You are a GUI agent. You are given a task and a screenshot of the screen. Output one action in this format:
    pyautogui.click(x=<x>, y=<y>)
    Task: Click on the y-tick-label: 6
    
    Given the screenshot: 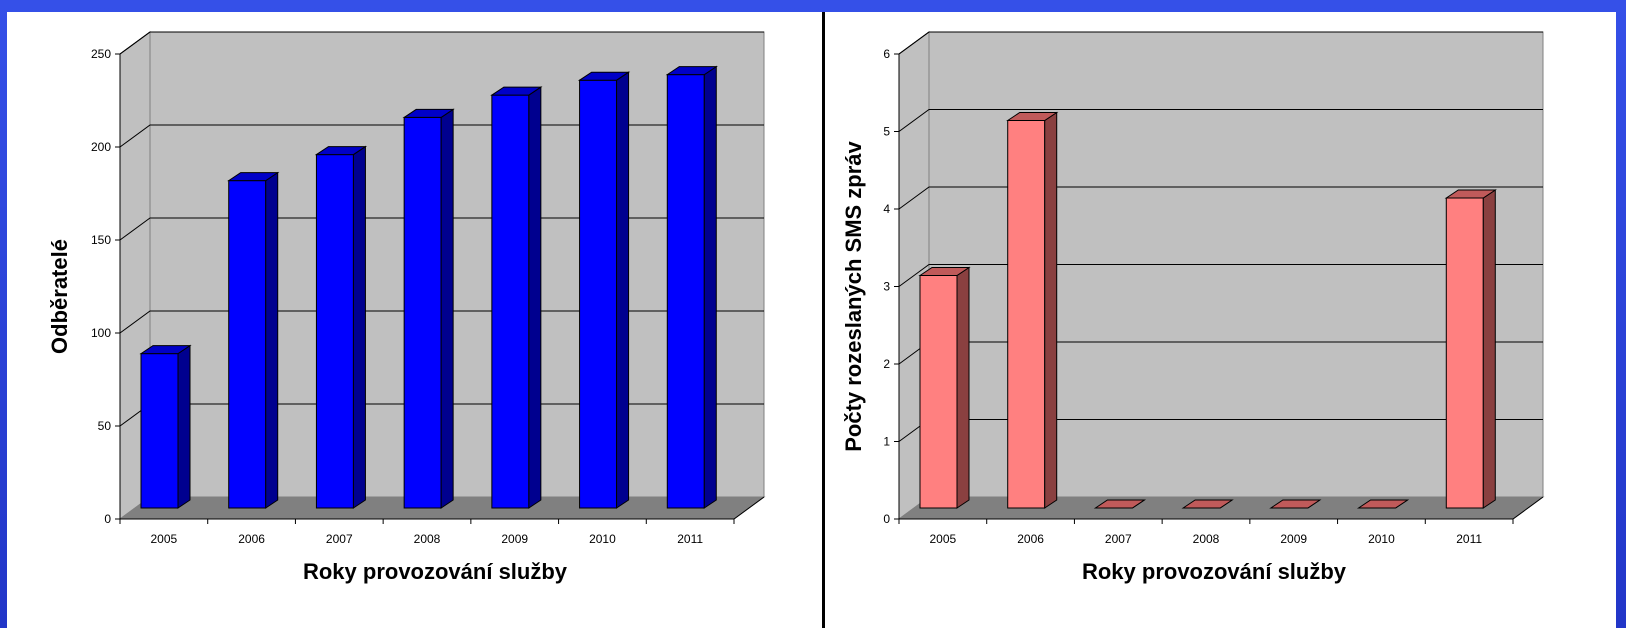 What is the action you would take?
    pyautogui.click(x=886, y=54)
    